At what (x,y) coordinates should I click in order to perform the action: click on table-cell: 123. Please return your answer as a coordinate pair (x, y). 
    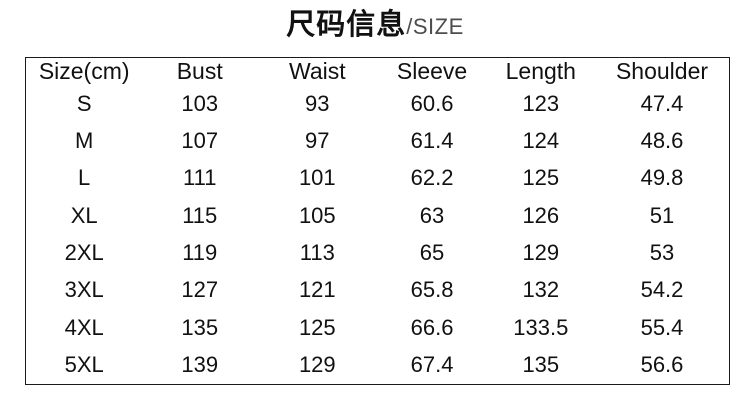
    Looking at the image, I should click on (541, 103).